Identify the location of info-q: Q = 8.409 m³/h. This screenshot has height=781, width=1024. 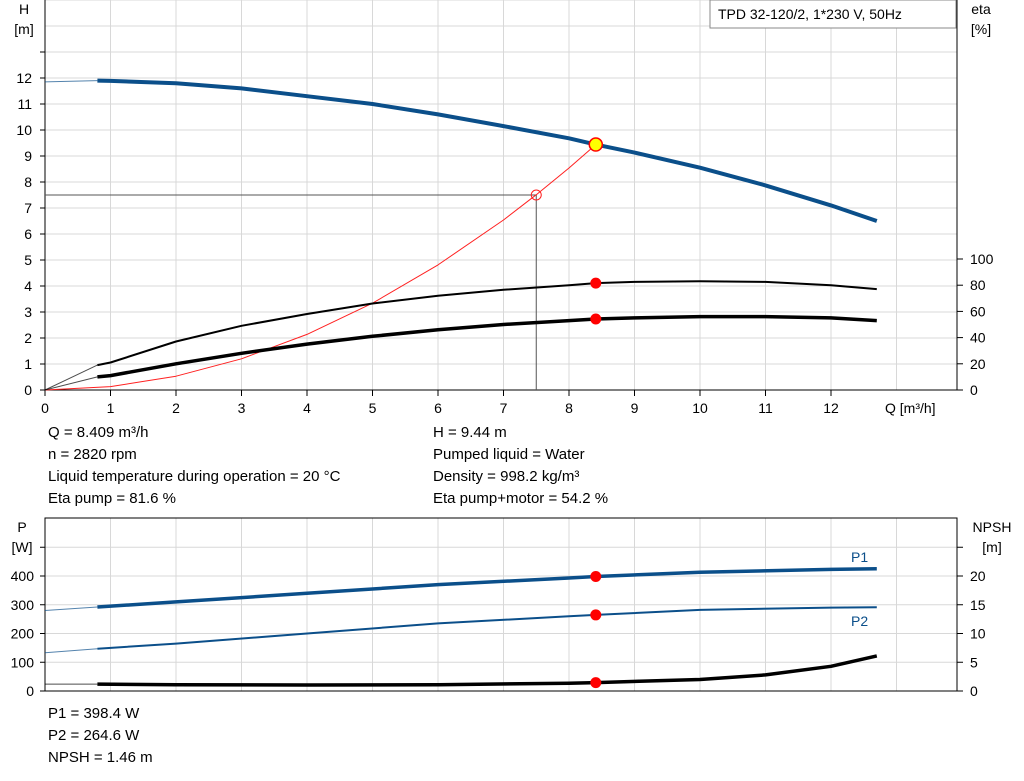
(98, 432).